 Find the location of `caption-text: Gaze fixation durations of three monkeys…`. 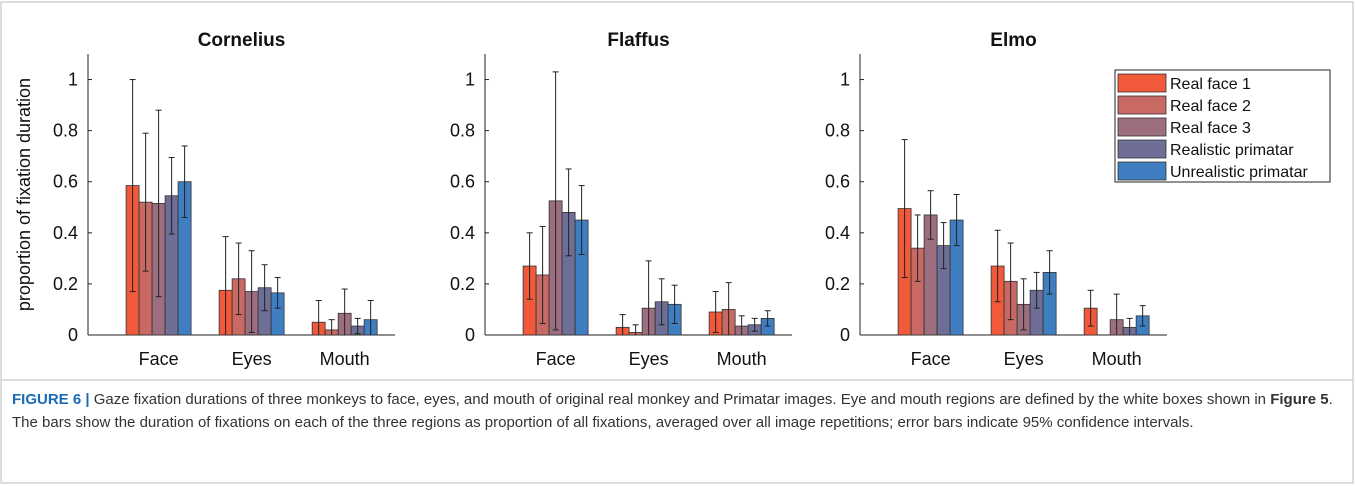

caption-text: Gaze fixation durations of three monkeys… is located at coordinates (680, 399).